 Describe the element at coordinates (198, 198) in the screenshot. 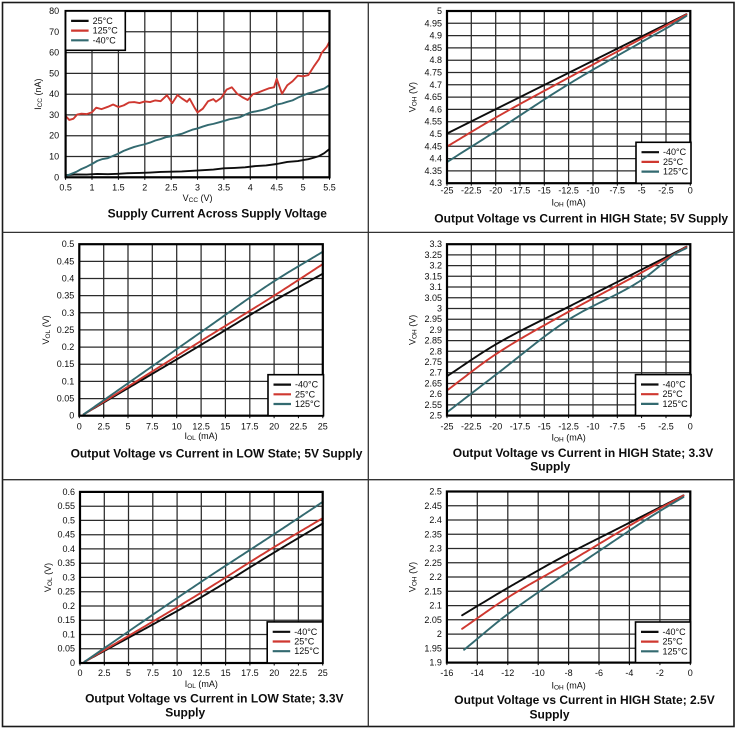

I see `svg-text: VCC (V)` at that location.